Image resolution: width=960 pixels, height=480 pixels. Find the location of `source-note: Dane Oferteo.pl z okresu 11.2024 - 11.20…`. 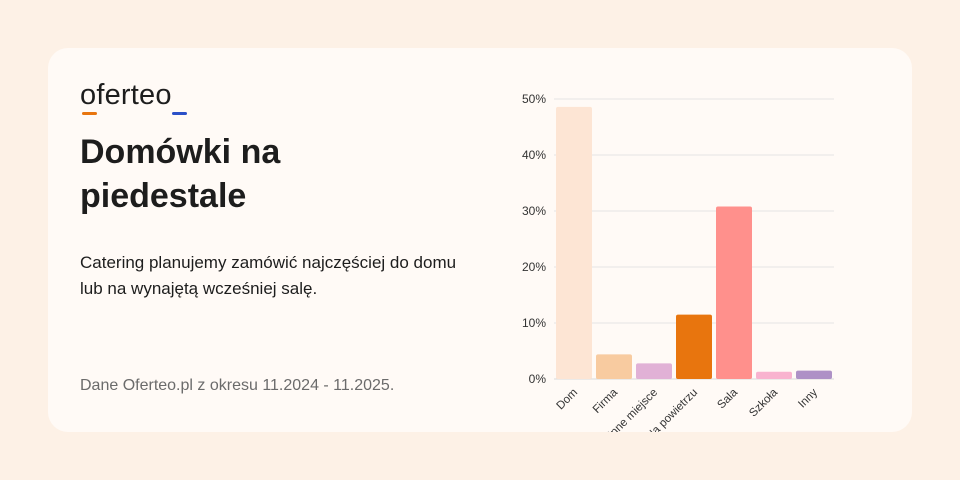

source-note: Dane Oferteo.pl z okresu 11.2024 - 11.20… is located at coordinates (237, 385).